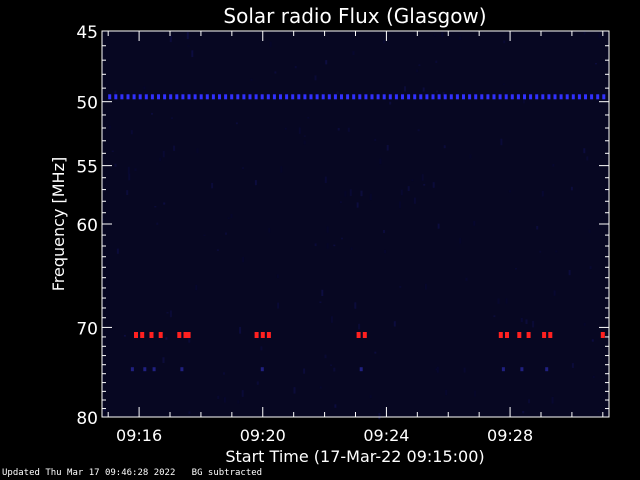 The width and height of the screenshot is (640, 480). I want to click on y-tick-label: 70, so click(87, 329).